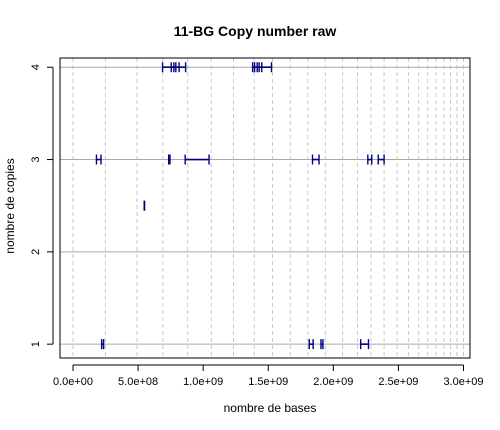  Describe the element at coordinates (203, 382) in the screenshot. I see `x-tick-label: 1.0e+09` at that location.